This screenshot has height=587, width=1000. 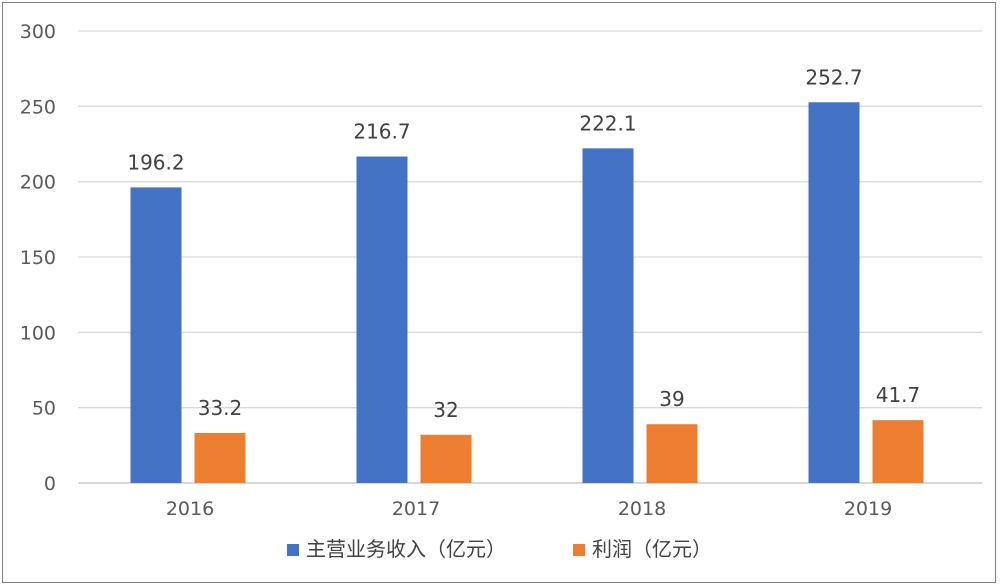 I want to click on y-tick-label: 0, so click(x=50, y=484).